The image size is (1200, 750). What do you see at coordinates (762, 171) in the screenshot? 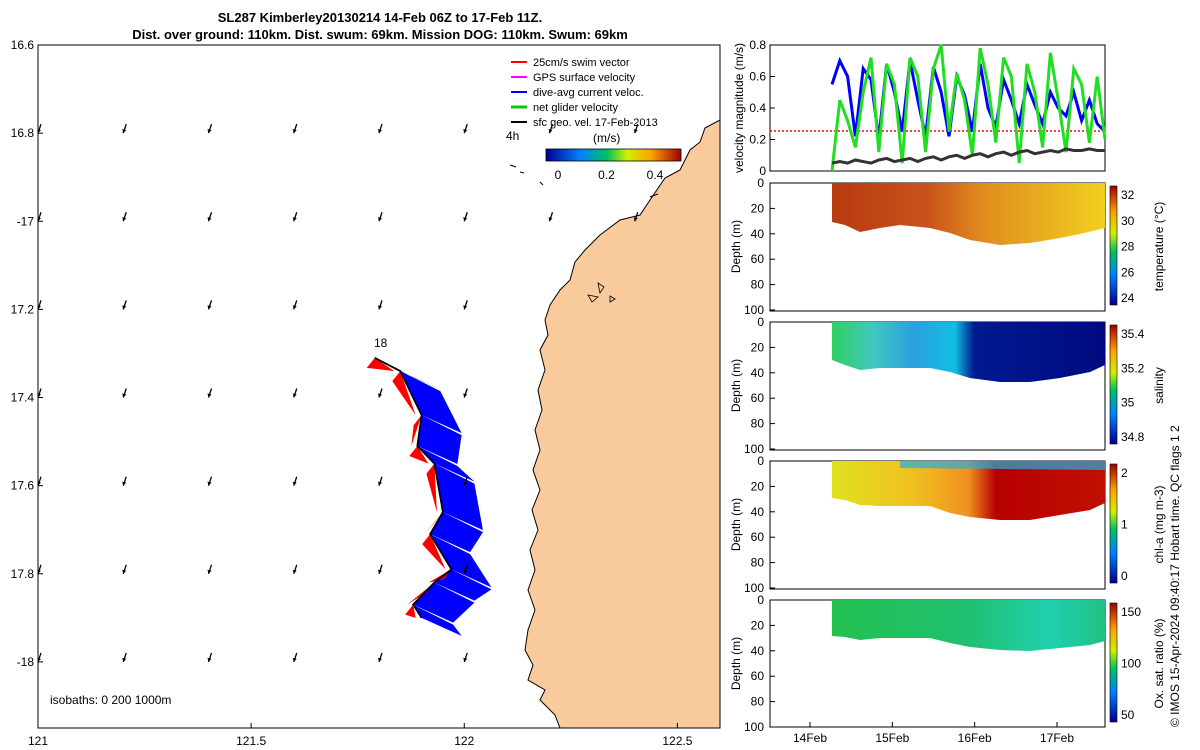
I see `velocity-ytick-label: 0` at bounding box center [762, 171].